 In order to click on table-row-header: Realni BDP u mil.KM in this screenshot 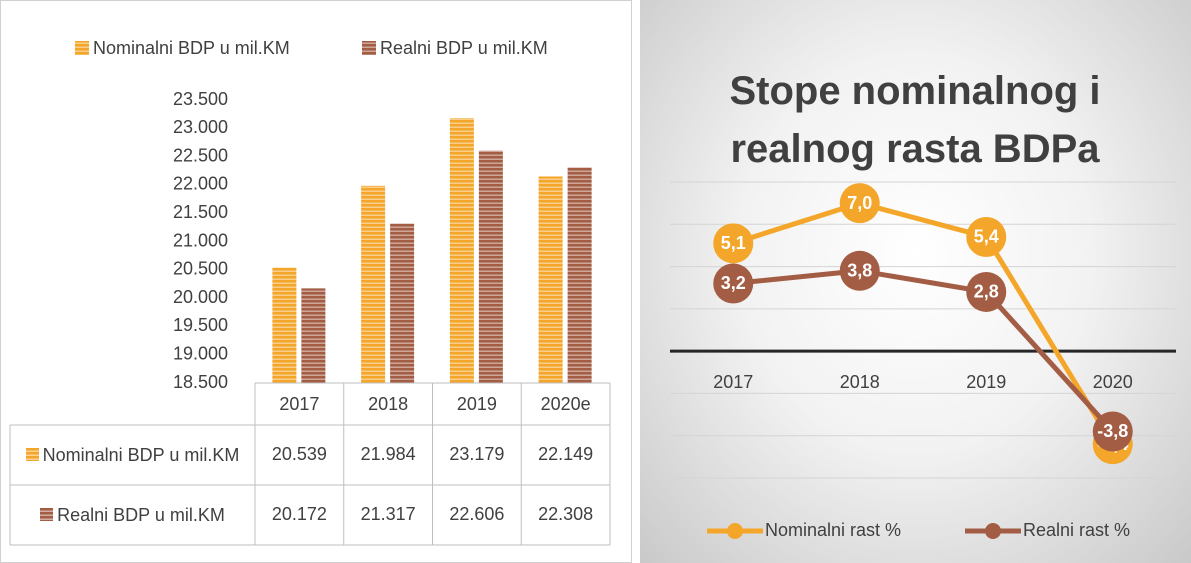, I will do `click(132, 515)`.